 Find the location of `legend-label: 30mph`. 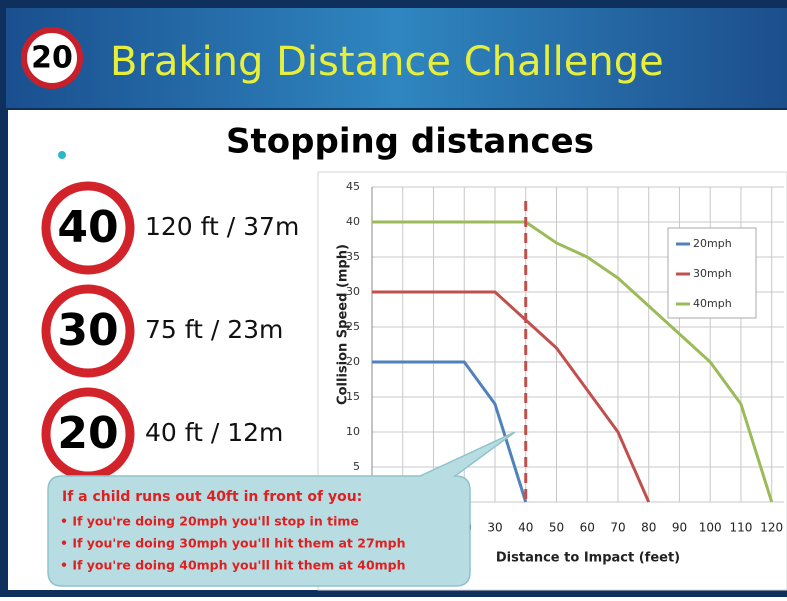

legend-label: 30mph is located at coordinates (712, 273).